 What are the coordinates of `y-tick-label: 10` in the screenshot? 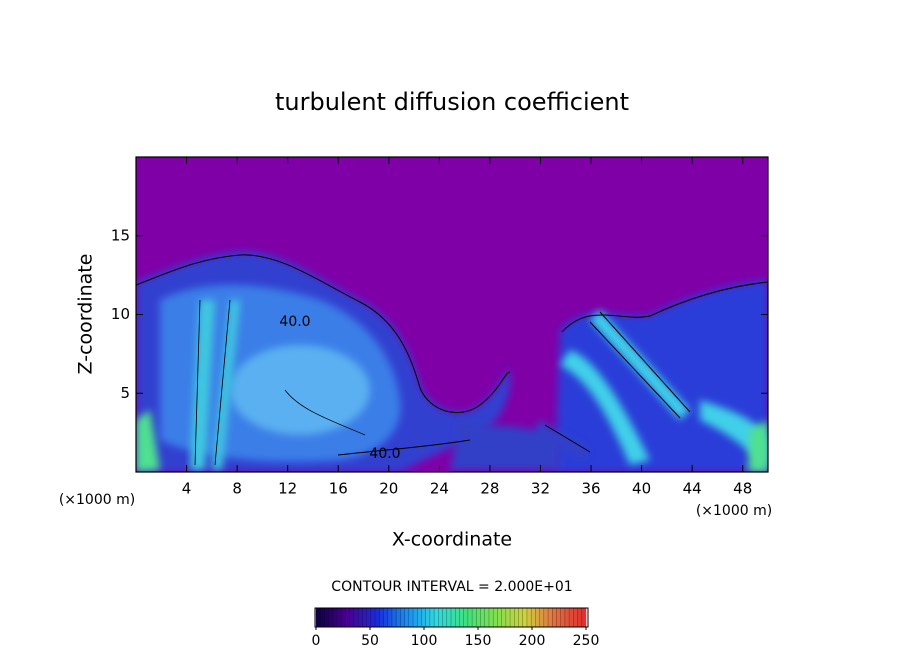 It's located at (120, 314).